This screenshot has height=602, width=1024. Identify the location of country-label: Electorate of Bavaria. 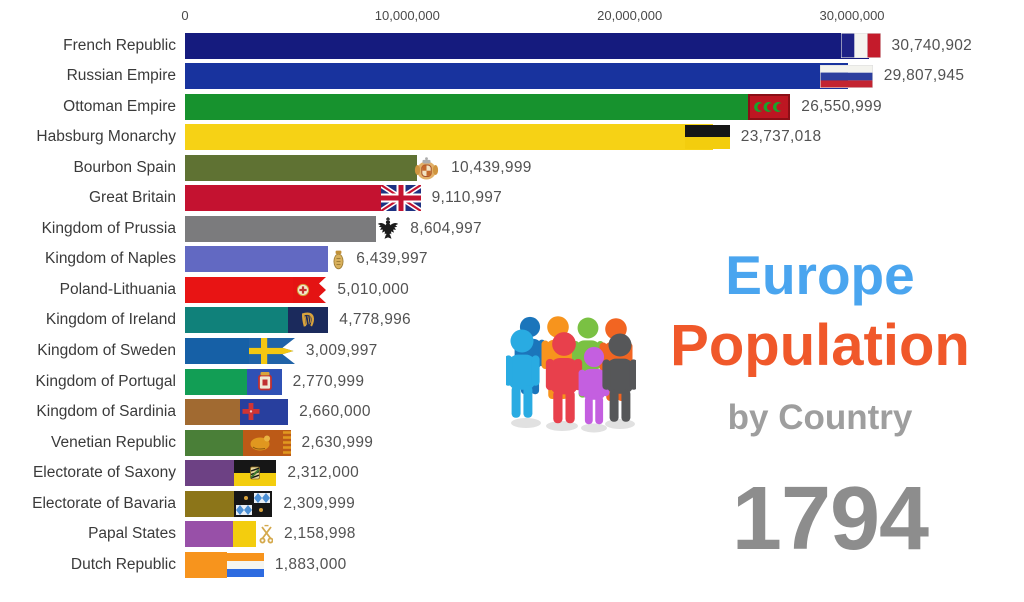
(104, 503).